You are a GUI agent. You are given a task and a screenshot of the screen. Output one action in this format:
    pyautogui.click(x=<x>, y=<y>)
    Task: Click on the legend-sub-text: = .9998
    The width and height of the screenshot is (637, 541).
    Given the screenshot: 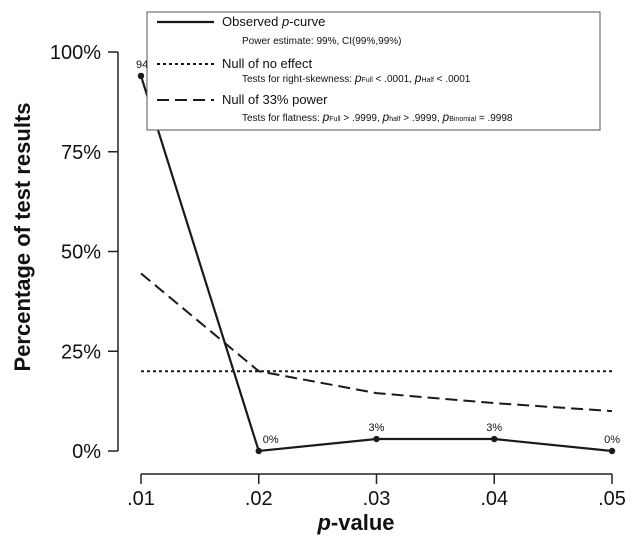 What is the action you would take?
    pyautogui.click(x=494, y=118)
    